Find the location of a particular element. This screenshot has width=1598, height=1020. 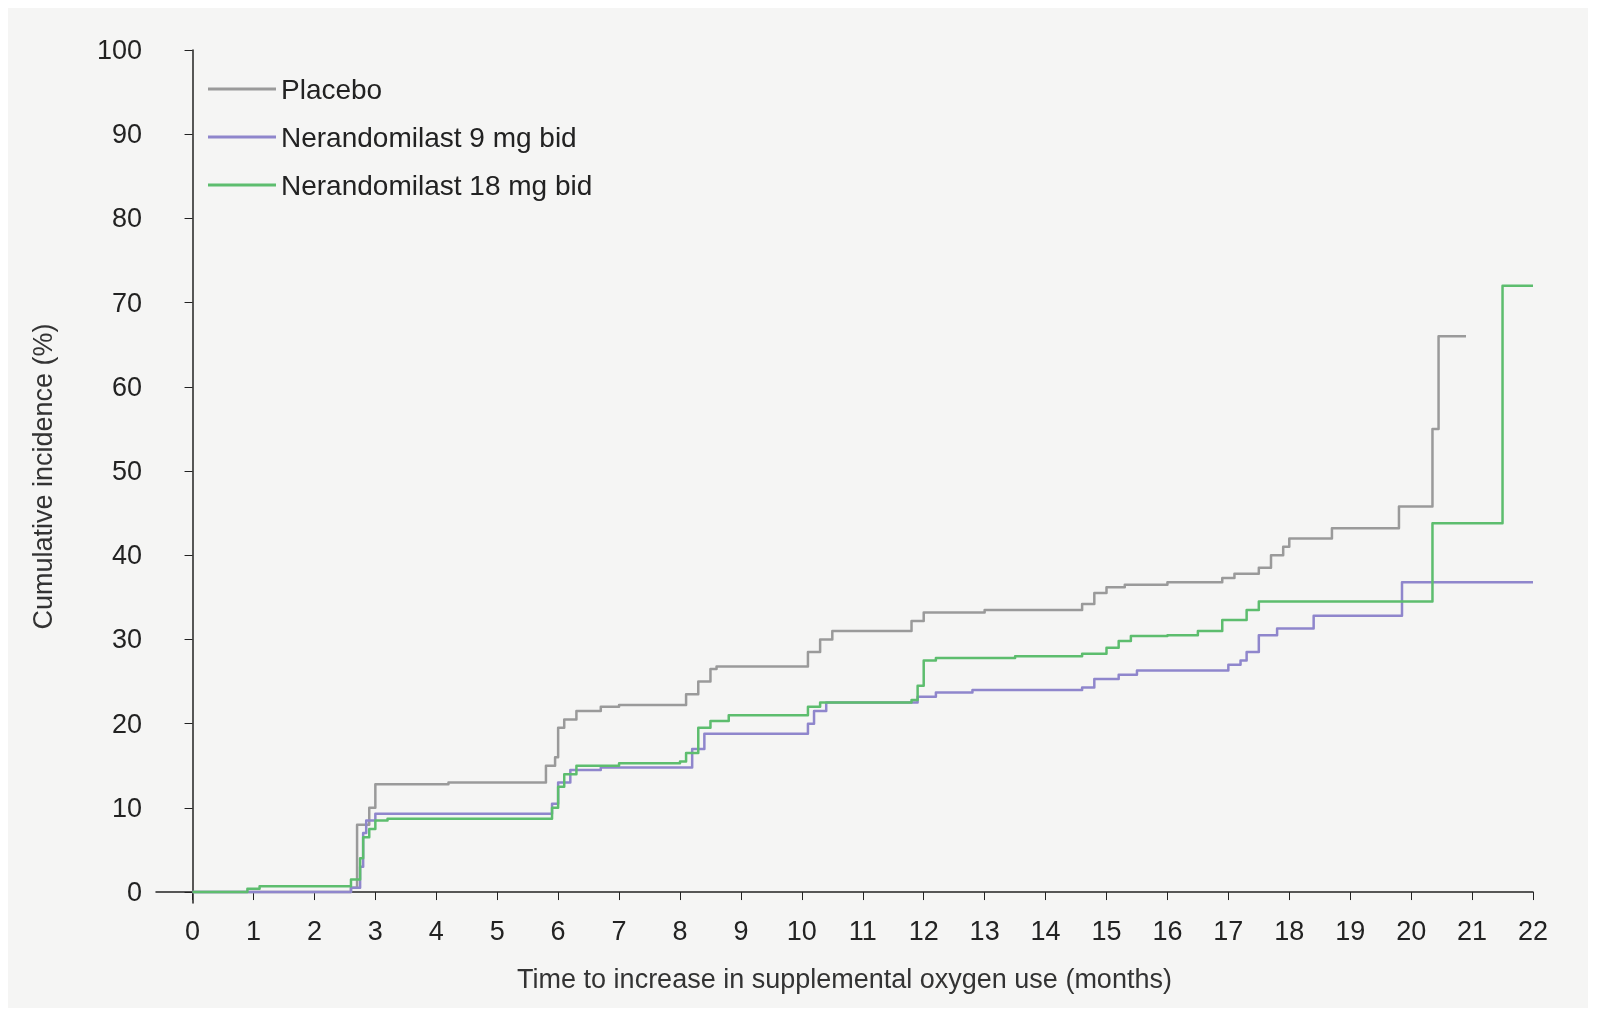

y-tick-label: 10 is located at coordinates (126, 807).